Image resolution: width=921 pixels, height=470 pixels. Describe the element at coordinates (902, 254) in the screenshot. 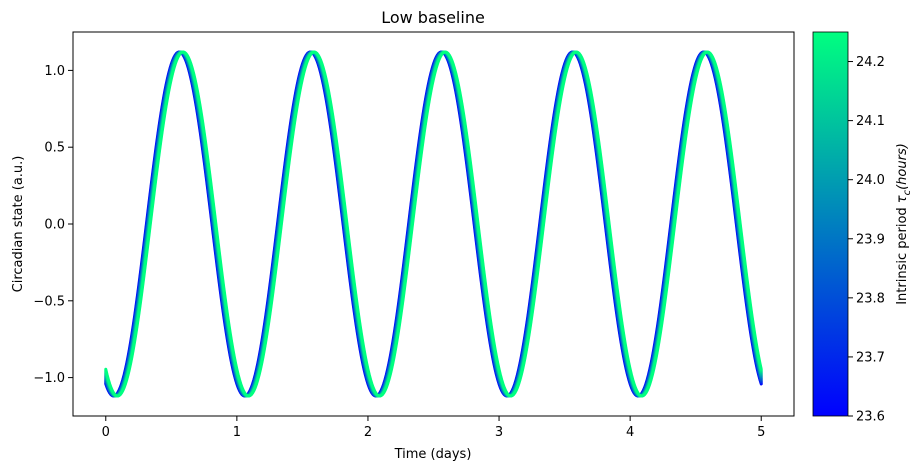

I see `colorbar-label-prefix: Intrinsic period` at that location.